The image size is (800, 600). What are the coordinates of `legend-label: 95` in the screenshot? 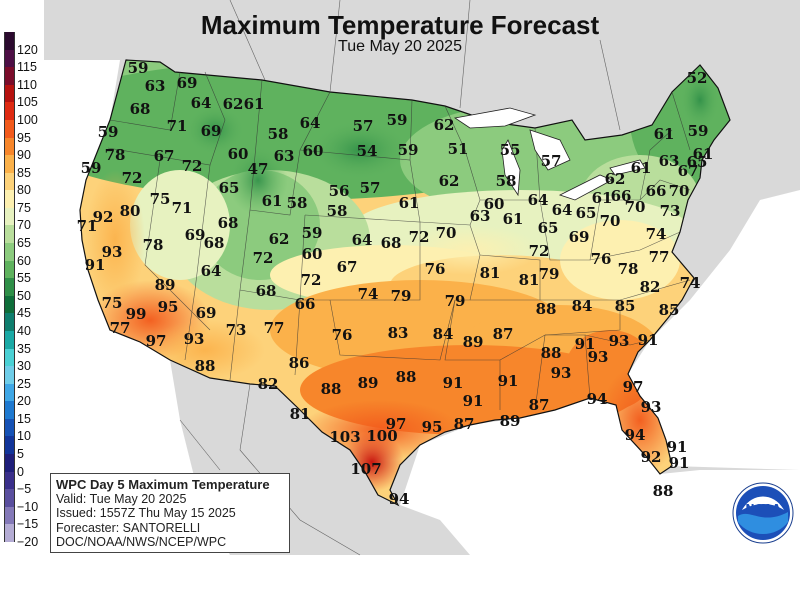 It's located at (24, 137).